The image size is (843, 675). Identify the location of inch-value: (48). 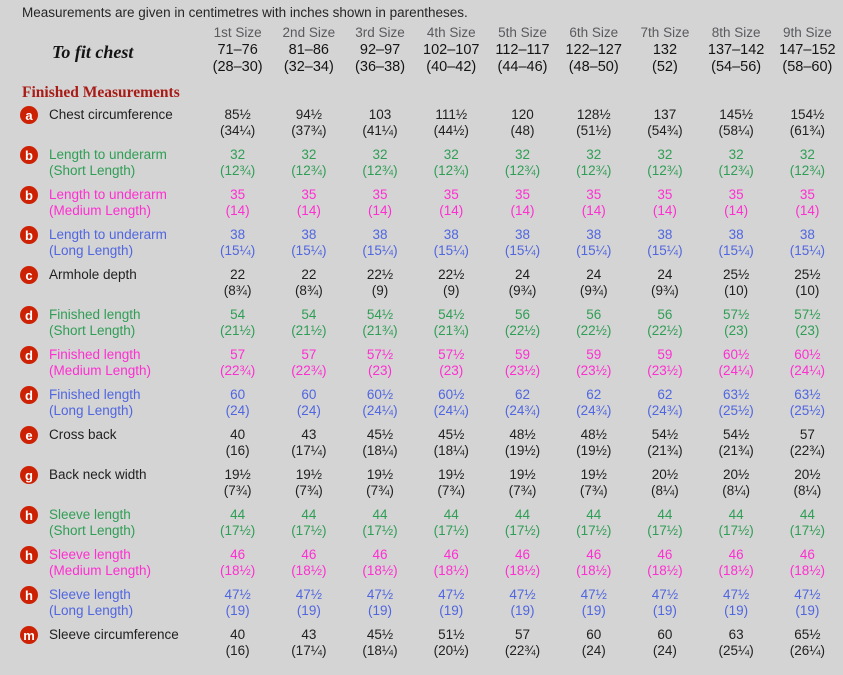
(522, 130).